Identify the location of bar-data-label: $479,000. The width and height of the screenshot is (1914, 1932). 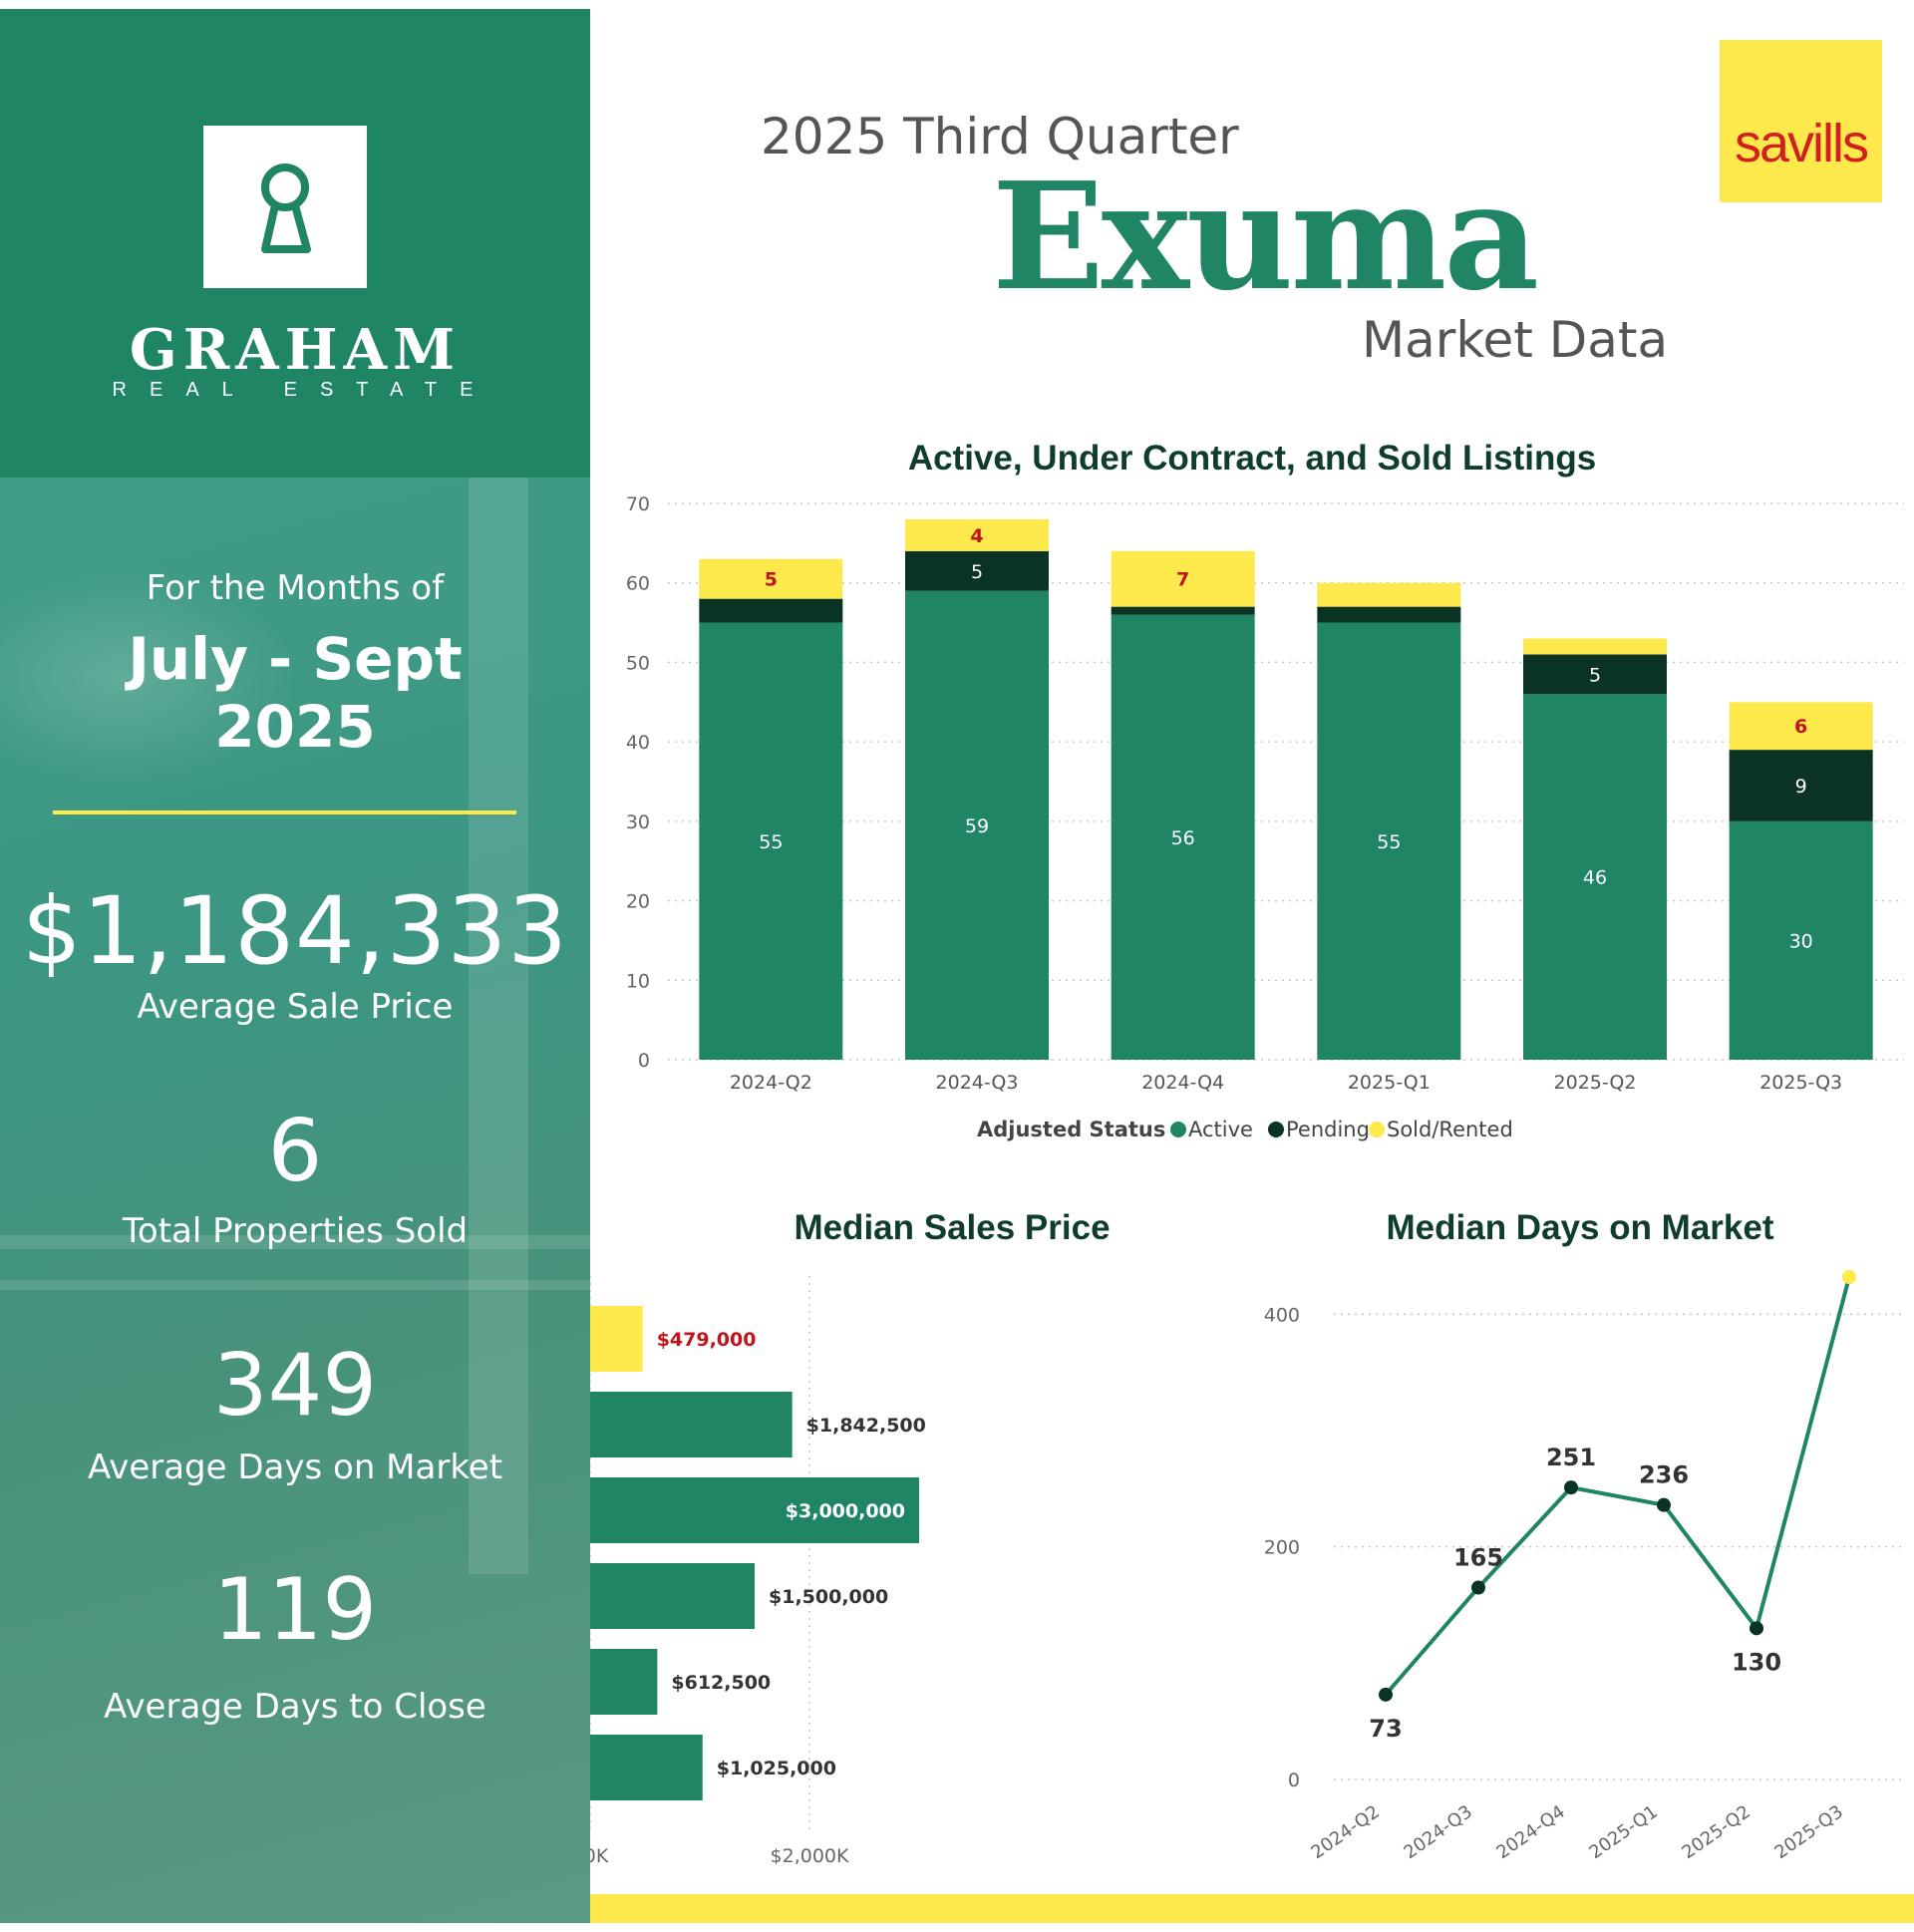
(707, 1340).